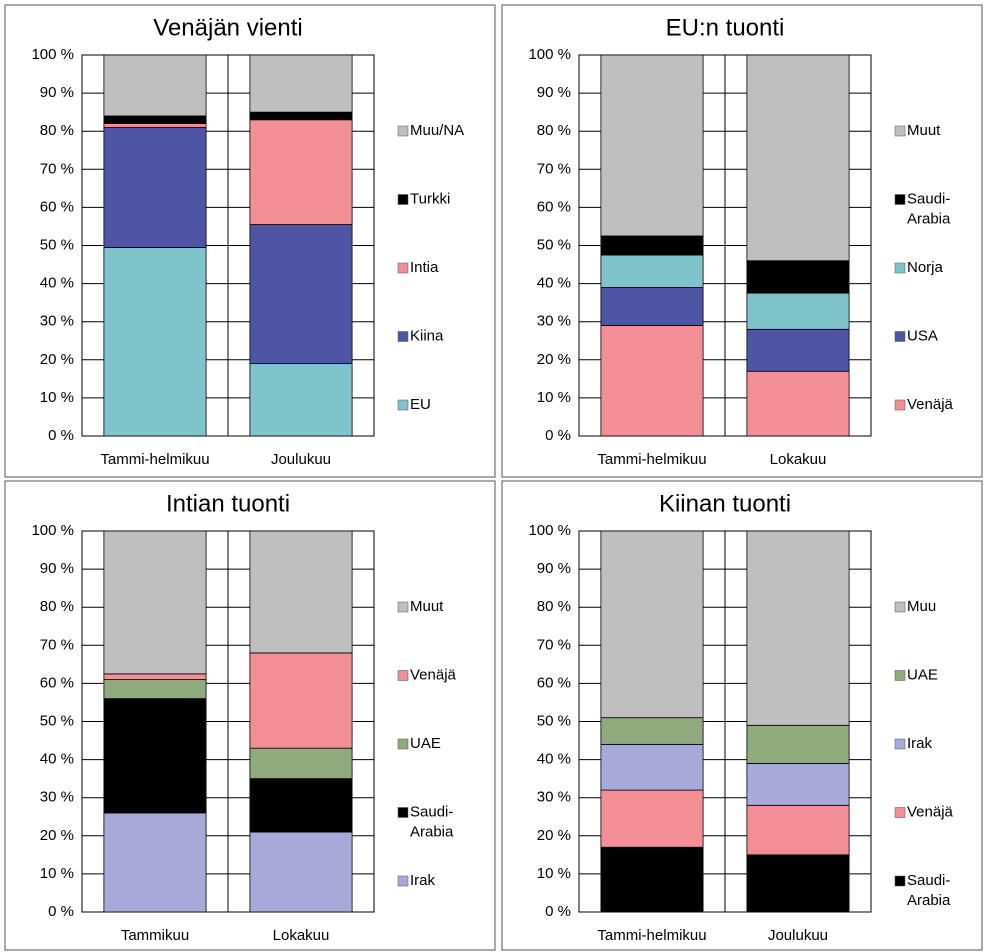 The image size is (985, 952). What do you see at coordinates (922, 674) in the screenshot?
I see `legend-label: UAE` at bounding box center [922, 674].